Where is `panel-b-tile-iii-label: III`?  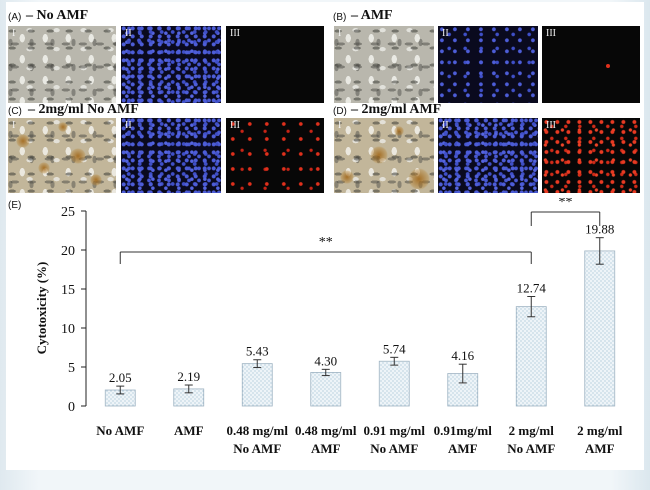
panel-b-tile-iii-label: III is located at coordinates (551, 33).